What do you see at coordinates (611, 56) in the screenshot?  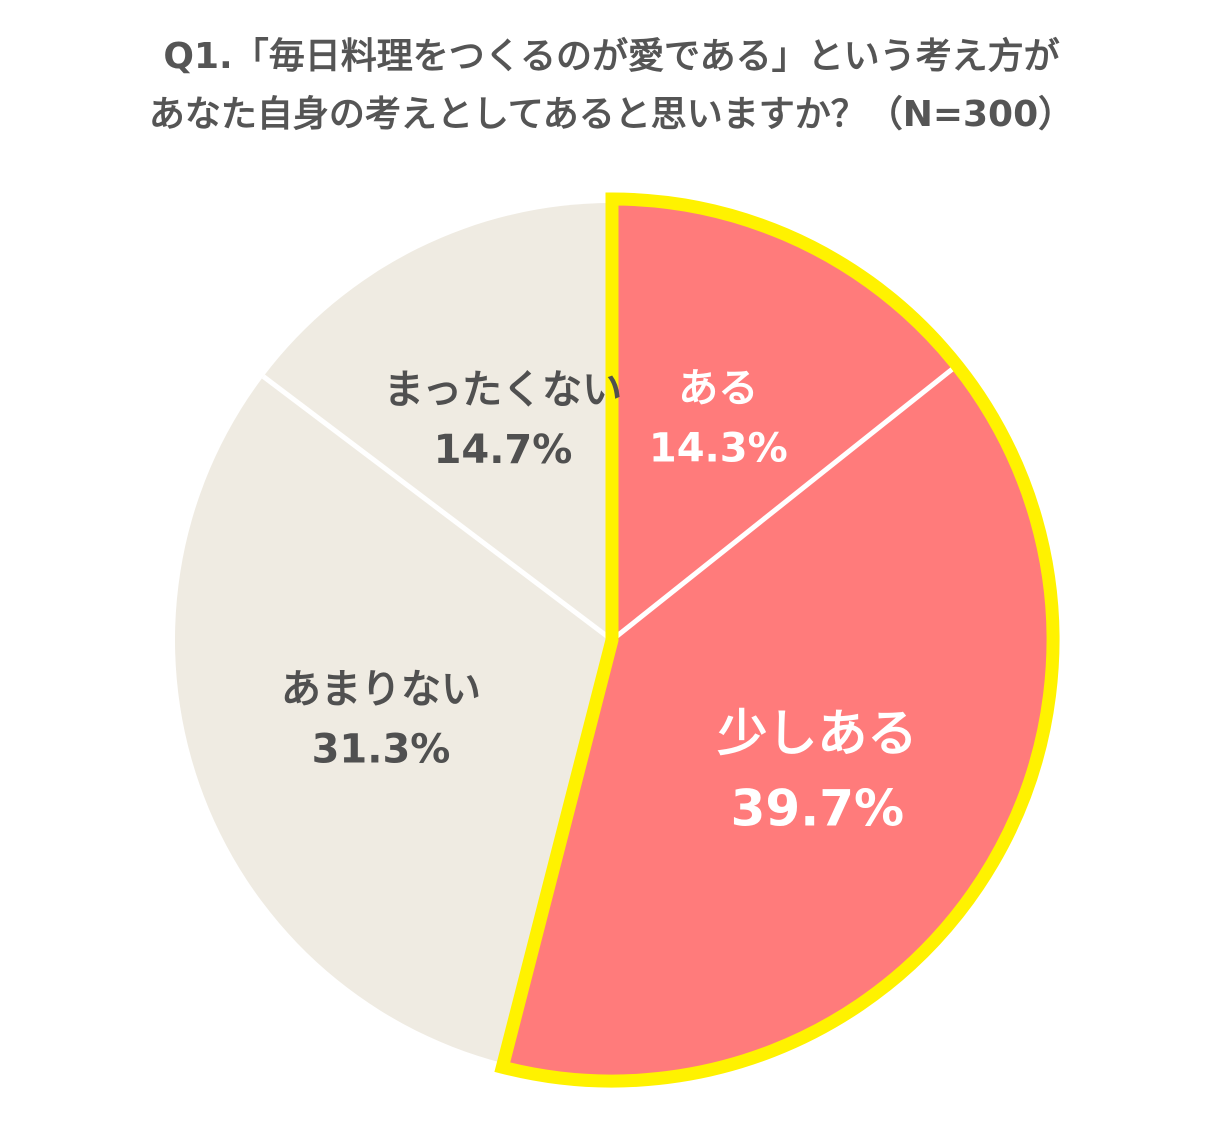 I see `chart-title-line-1: Q1.「毎日料理をつくるのが愛である」という考え方が` at bounding box center [611, 56].